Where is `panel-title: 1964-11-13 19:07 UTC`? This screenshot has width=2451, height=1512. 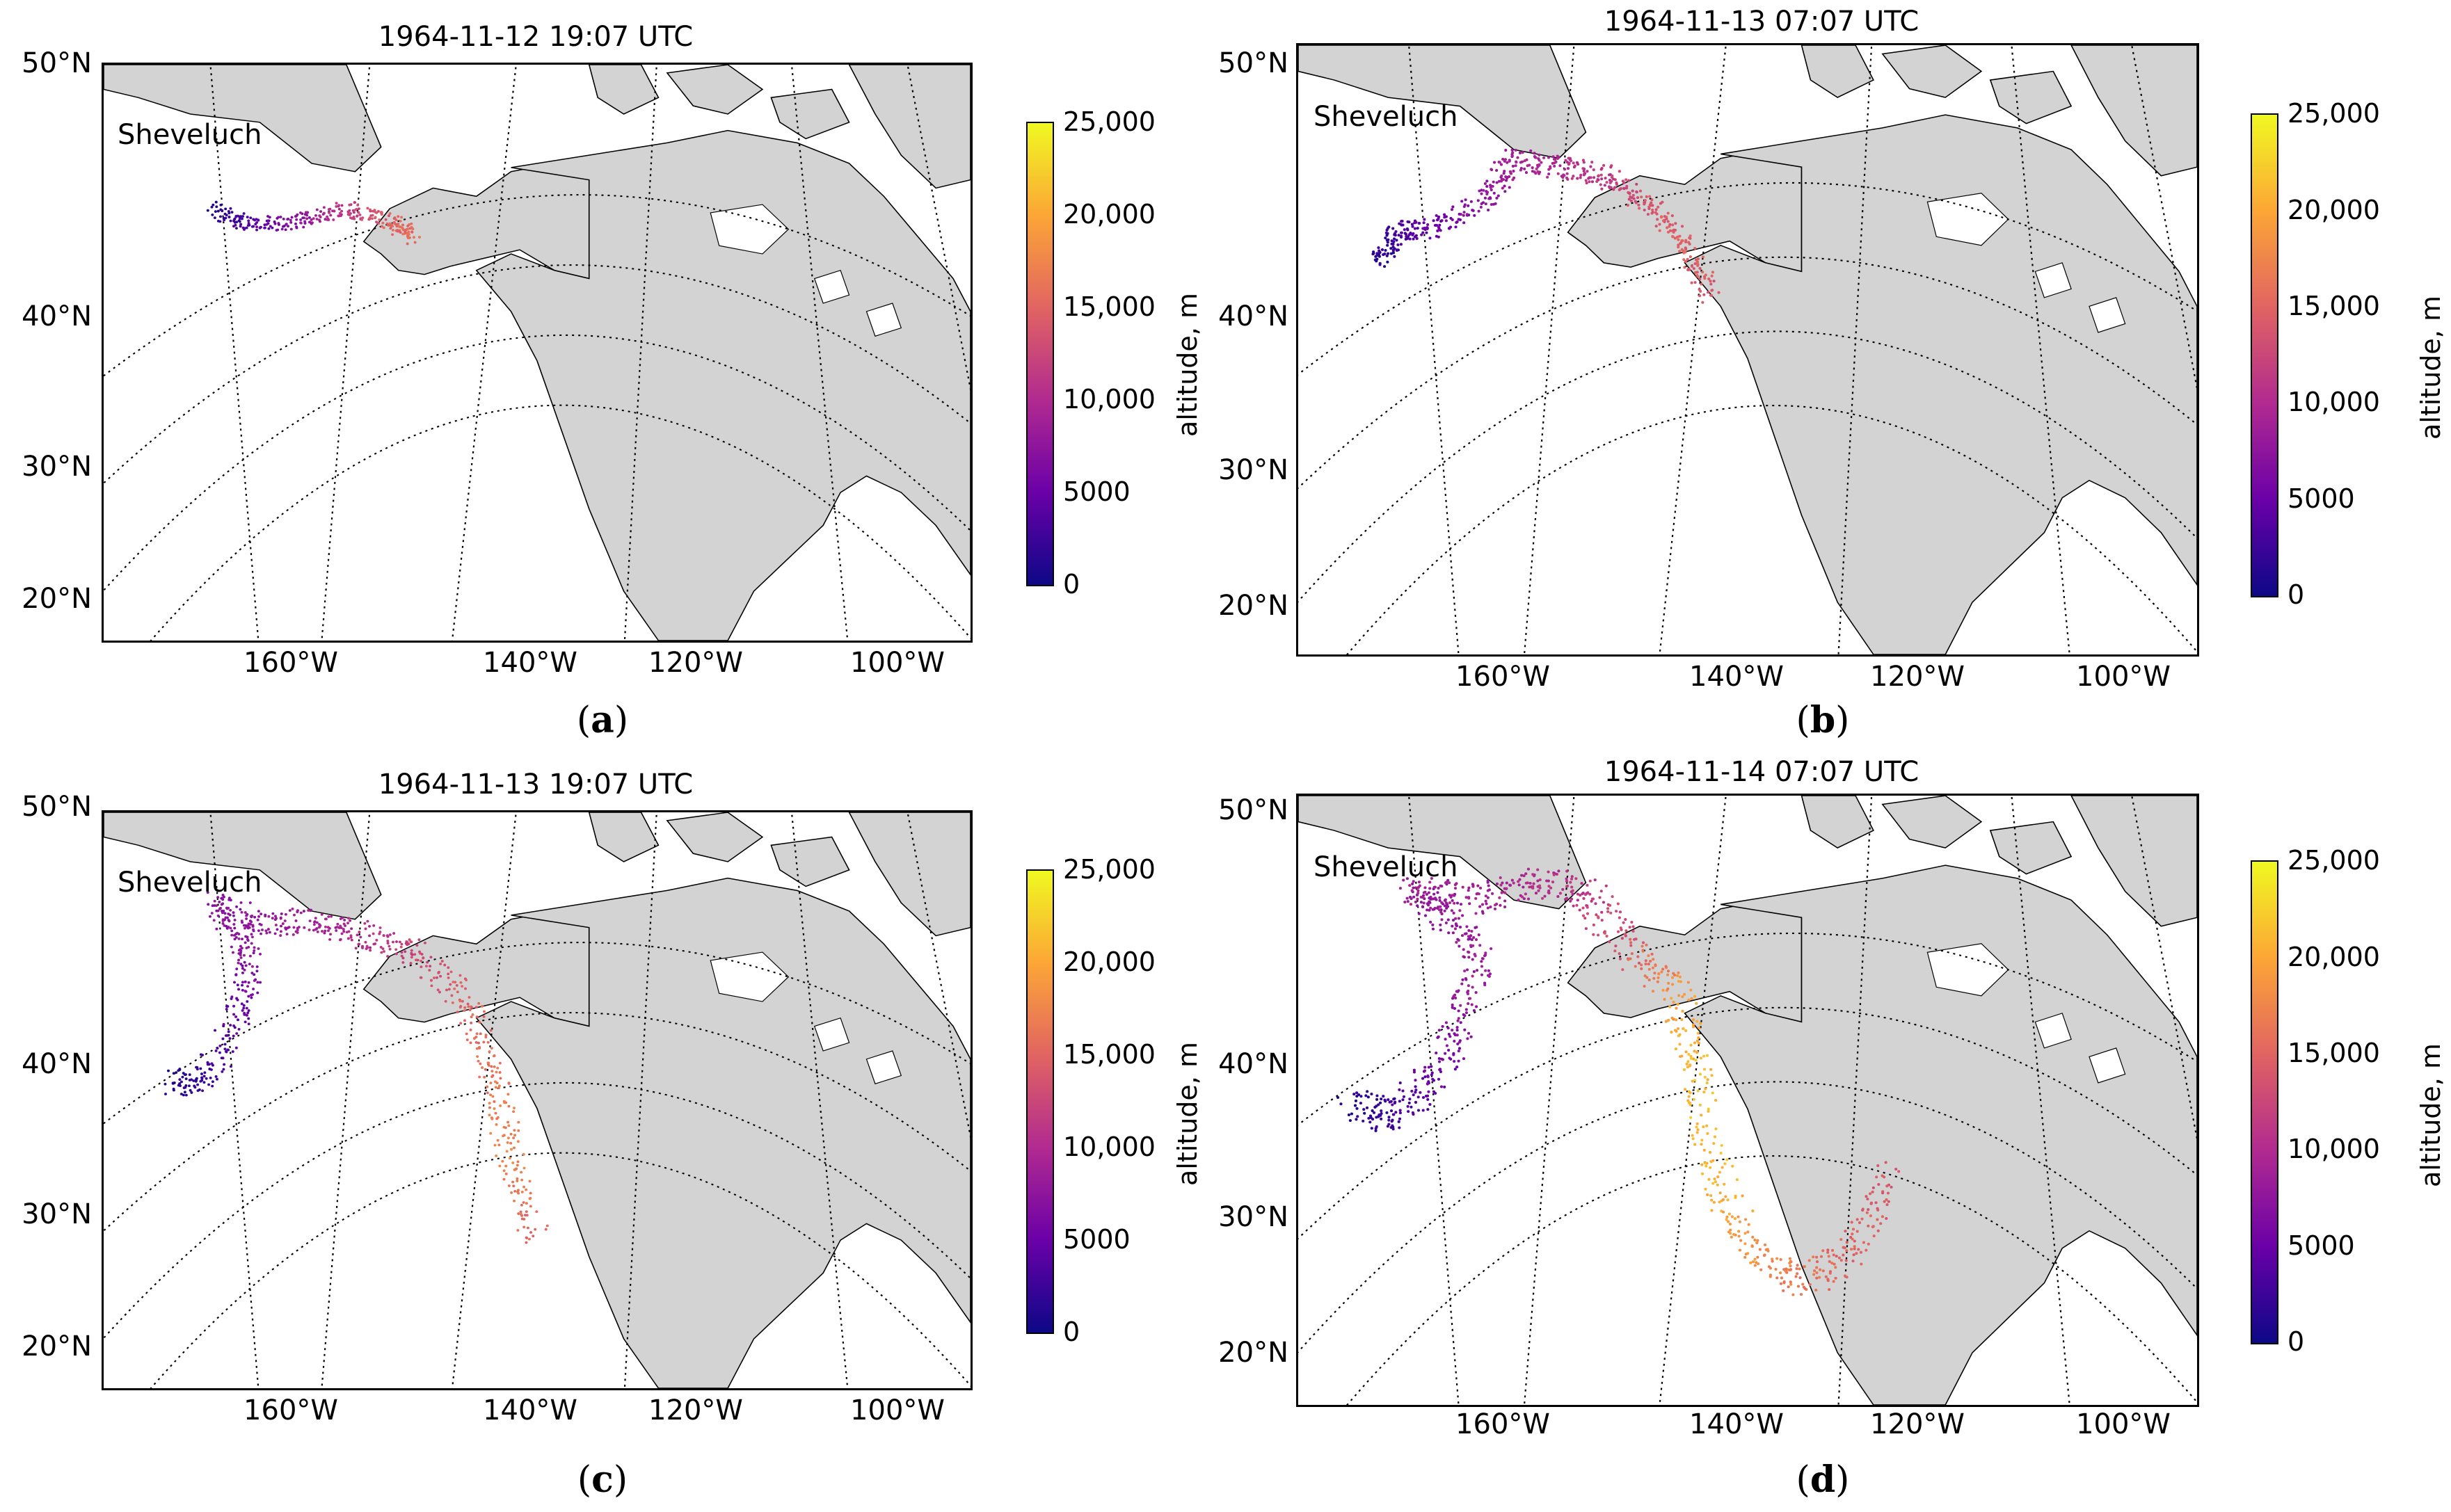 panel-title: 1964-11-13 19:07 UTC is located at coordinates (536, 785).